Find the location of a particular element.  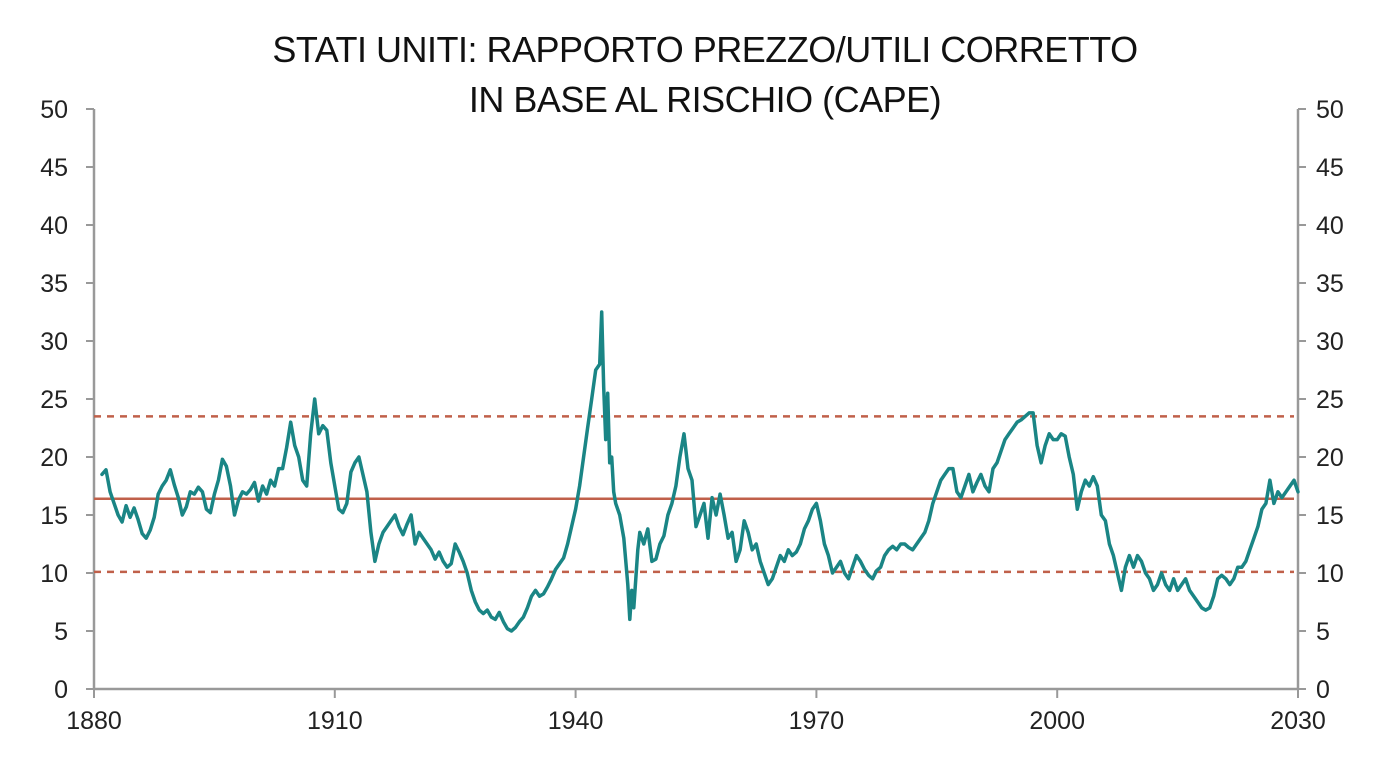

chart-title-line-2: IN BASE AL RISCHIO (CAPE) is located at coordinates (705, 99).